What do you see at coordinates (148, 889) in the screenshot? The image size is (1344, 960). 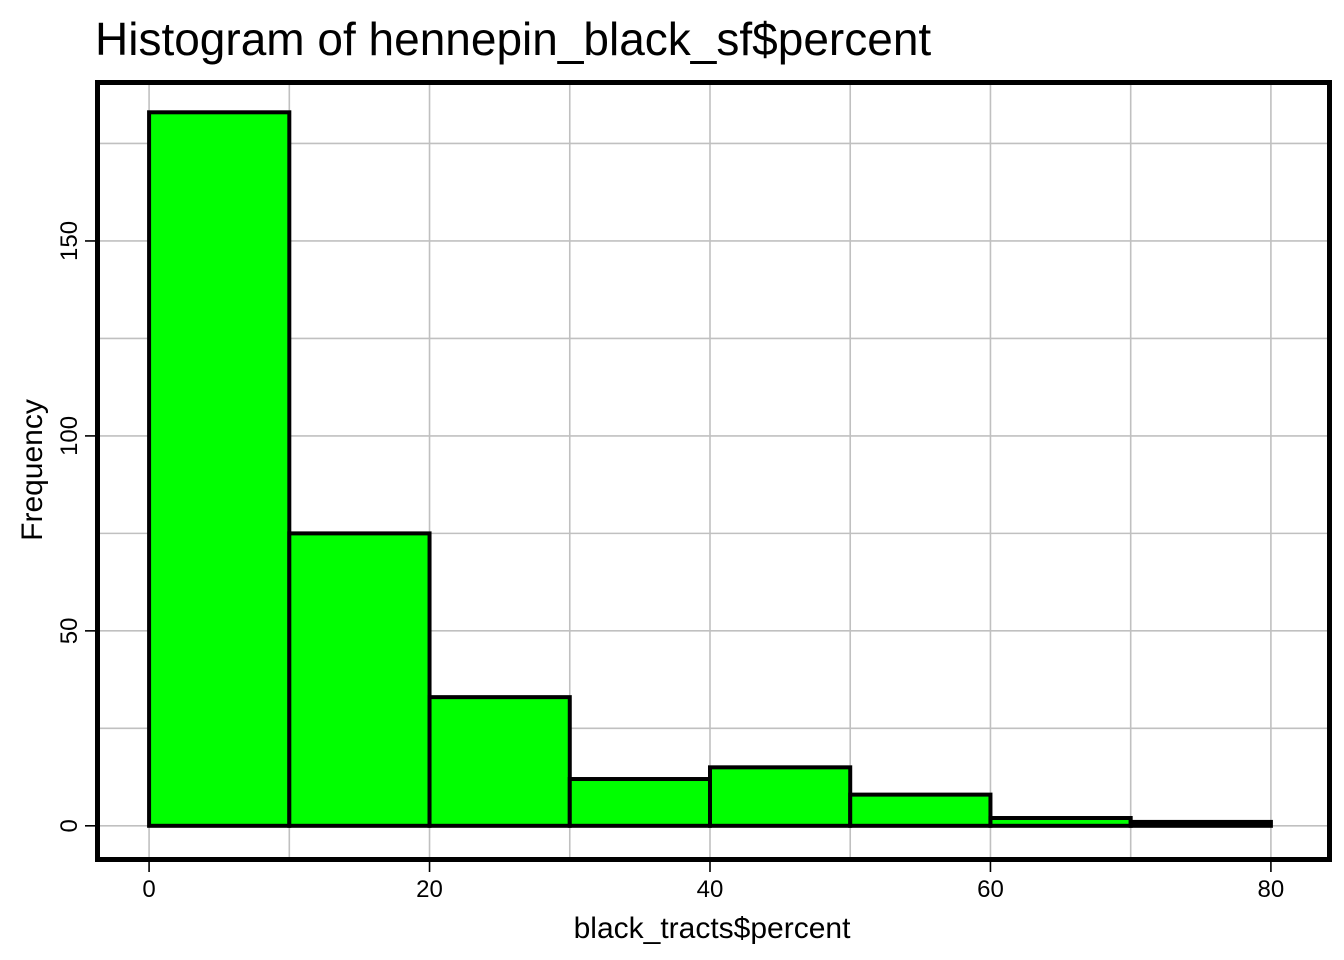 I see `x-tick-label: 0` at bounding box center [148, 889].